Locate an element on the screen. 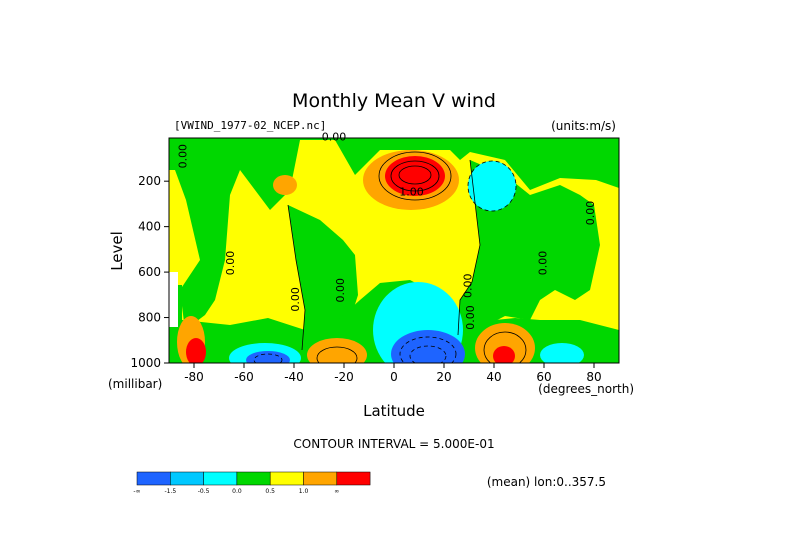 This screenshot has height=558, width=789. x-axis-label: Latitude is located at coordinates (394, 411).